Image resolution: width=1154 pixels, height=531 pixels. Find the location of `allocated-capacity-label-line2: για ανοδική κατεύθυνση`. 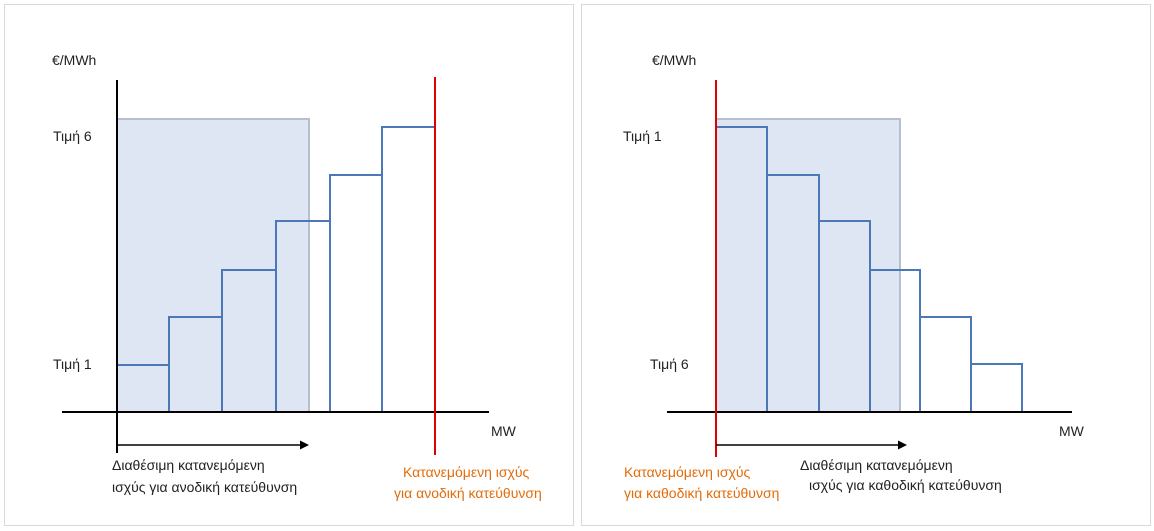

allocated-capacity-label-line2: για ανοδική κατεύθυνση is located at coordinates (468, 493).